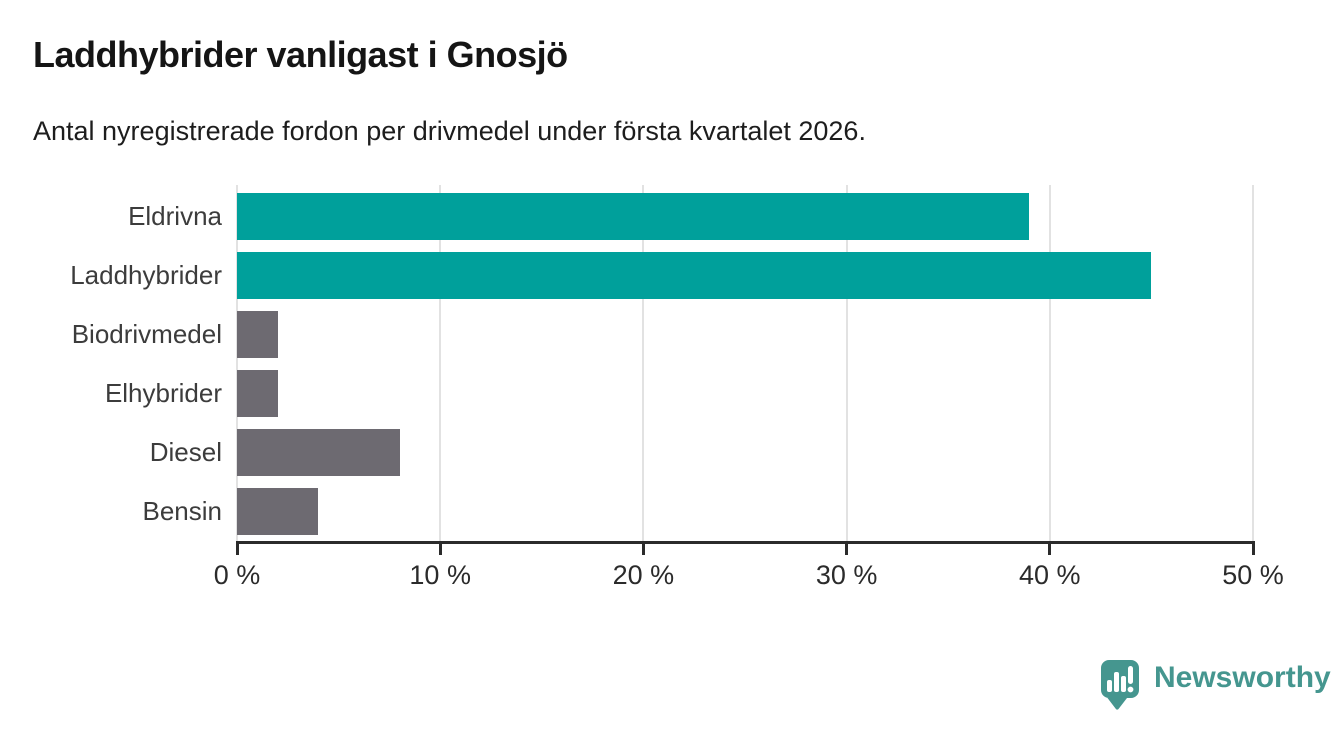 Image resolution: width=1340 pixels, height=733 pixels. What do you see at coordinates (163, 393) in the screenshot?
I see `category-label: Elhybrider` at bounding box center [163, 393].